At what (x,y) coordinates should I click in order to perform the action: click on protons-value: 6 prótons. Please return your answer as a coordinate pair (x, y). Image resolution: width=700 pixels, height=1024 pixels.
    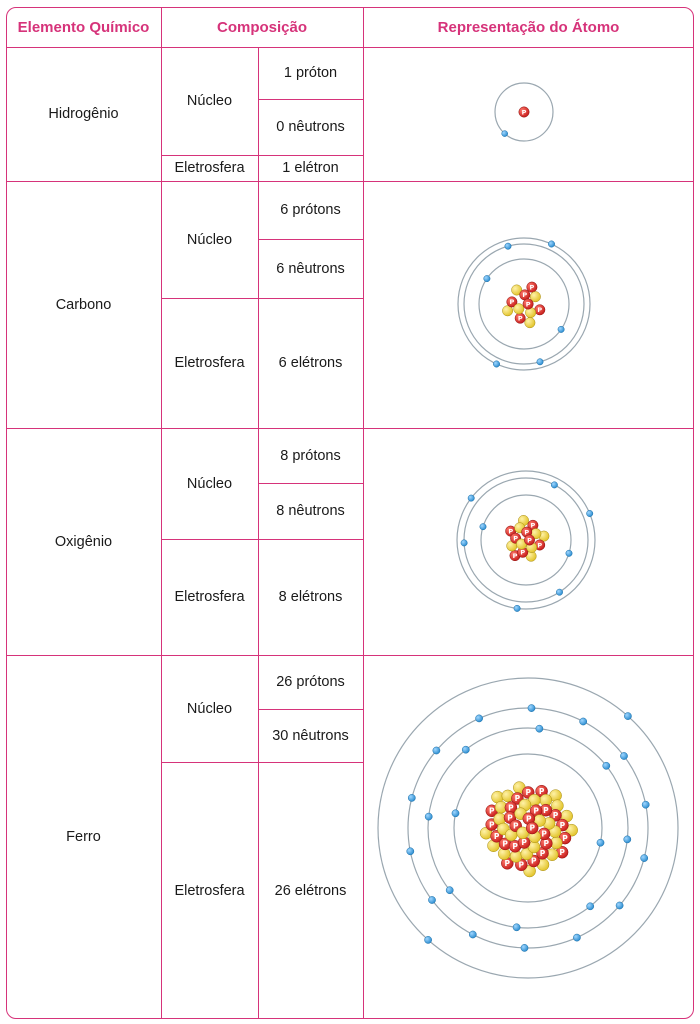
    Looking at the image, I should click on (310, 210).